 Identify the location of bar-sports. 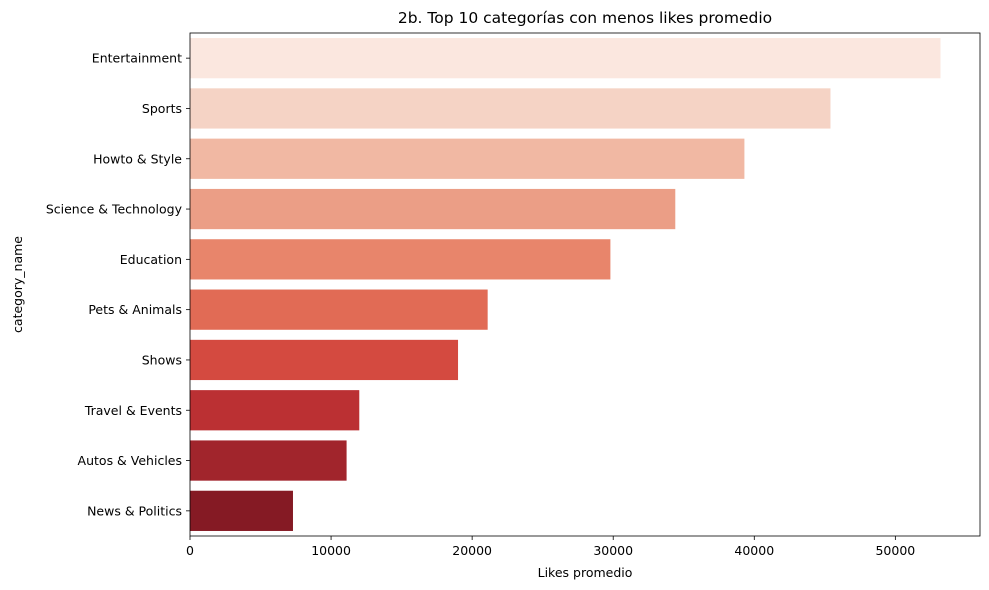
(510, 108).